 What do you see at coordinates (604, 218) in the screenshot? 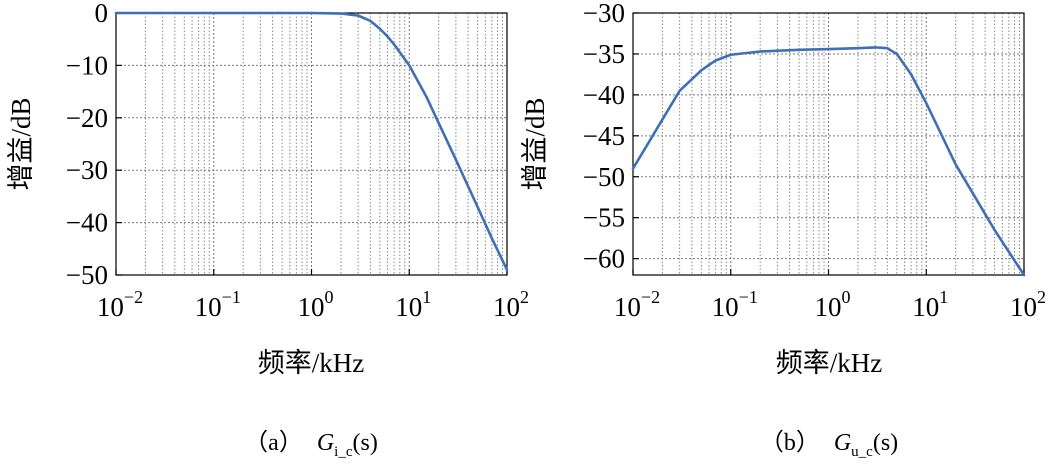
I see `chart-b-y-tick-label: −55` at bounding box center [604, 218].